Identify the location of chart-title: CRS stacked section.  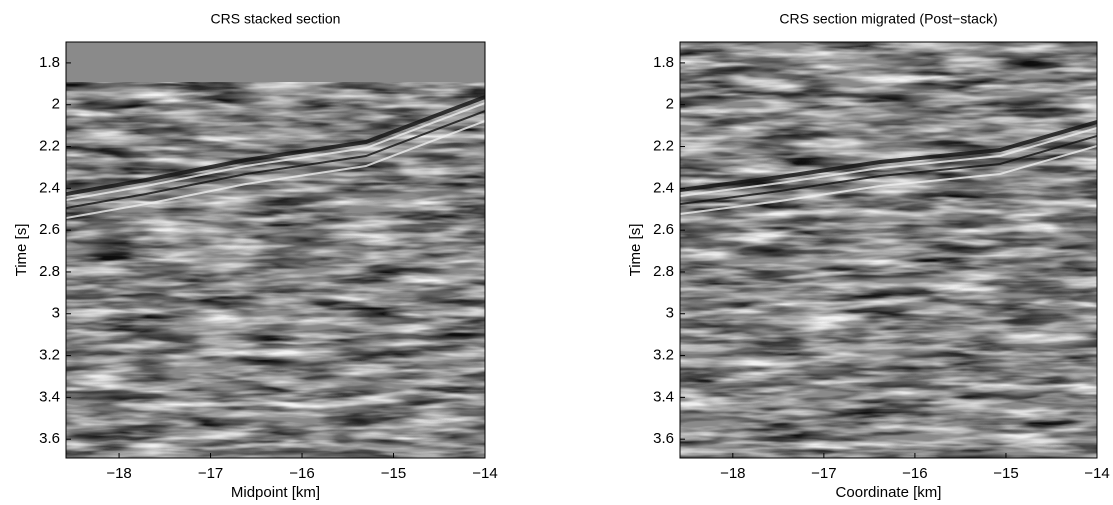
(276, 19).